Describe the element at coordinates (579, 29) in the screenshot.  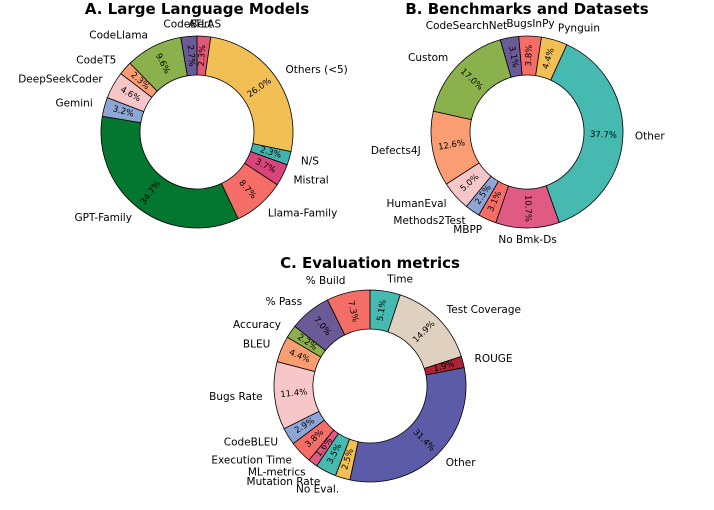
I see `chart-b-label-pynguin: Pynguin` at that location.